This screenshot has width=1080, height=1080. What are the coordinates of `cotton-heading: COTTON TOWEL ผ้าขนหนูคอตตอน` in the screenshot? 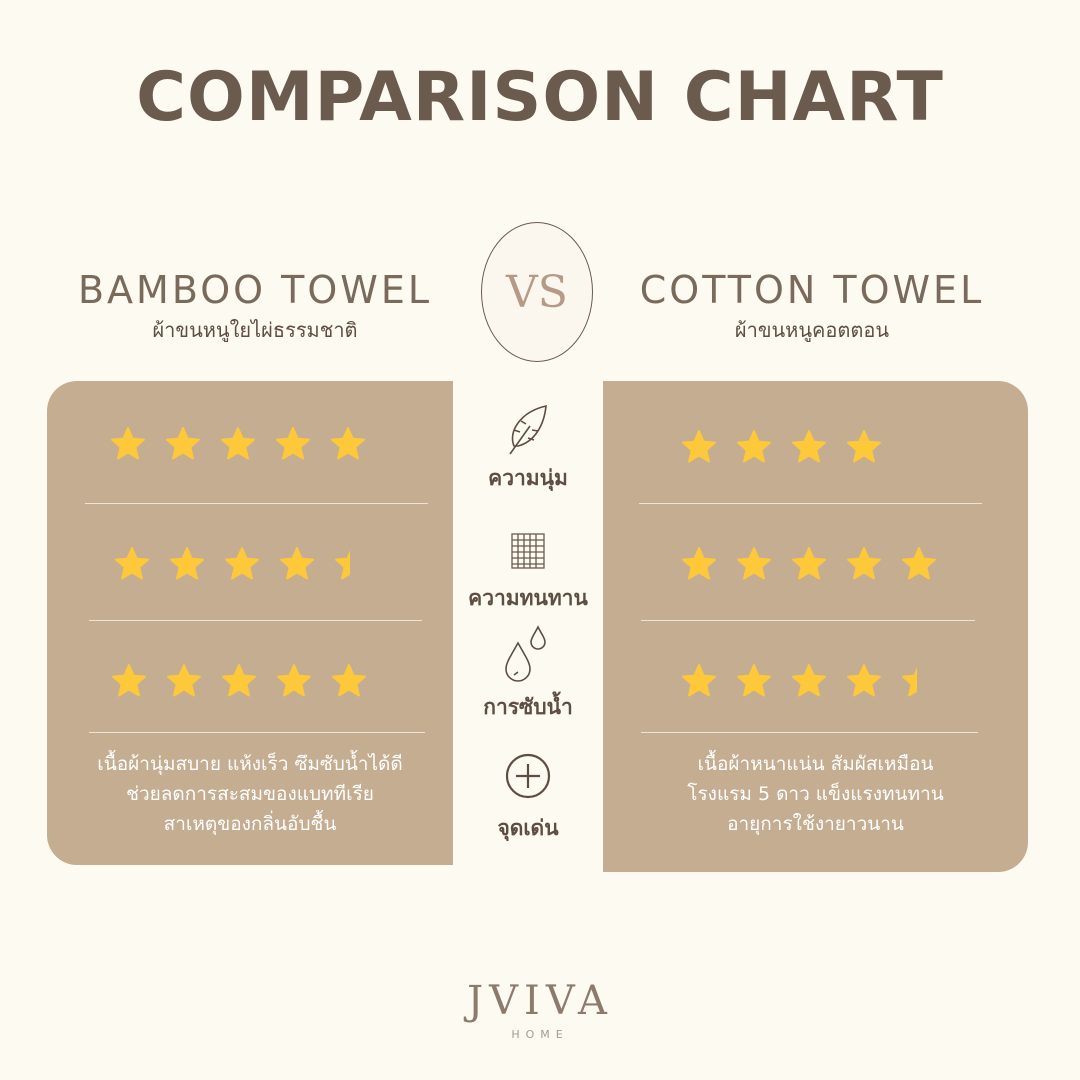 It's located at (812, 307).